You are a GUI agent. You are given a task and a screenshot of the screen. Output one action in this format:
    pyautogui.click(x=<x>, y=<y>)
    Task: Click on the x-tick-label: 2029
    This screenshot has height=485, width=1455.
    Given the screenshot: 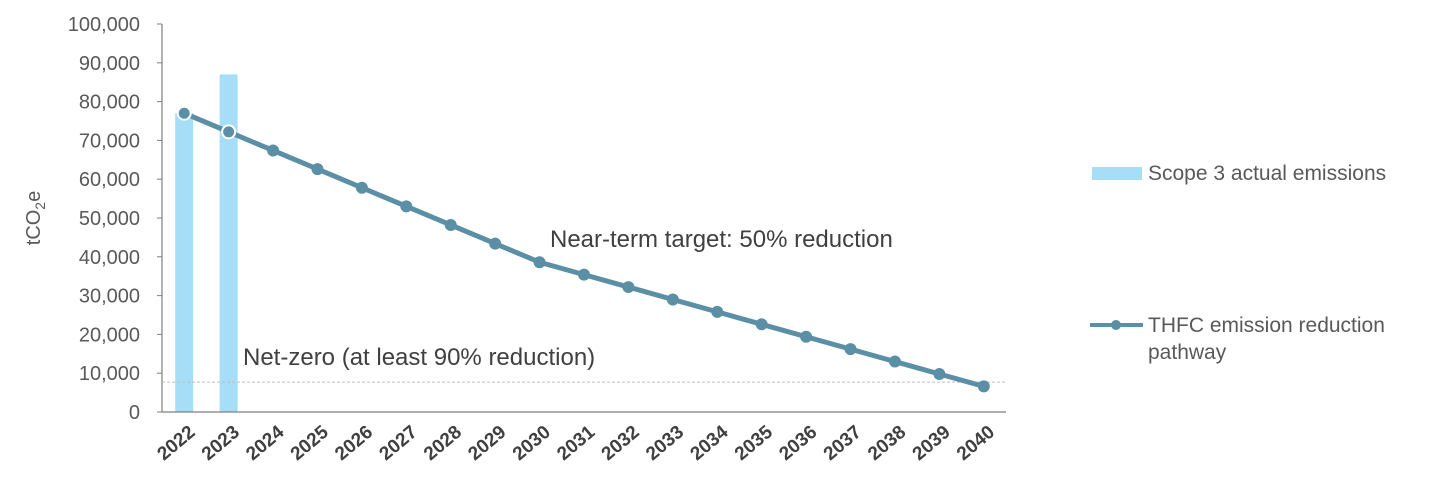 What is the action you would take?
    pyautogui.click(x=487, y=443)
    